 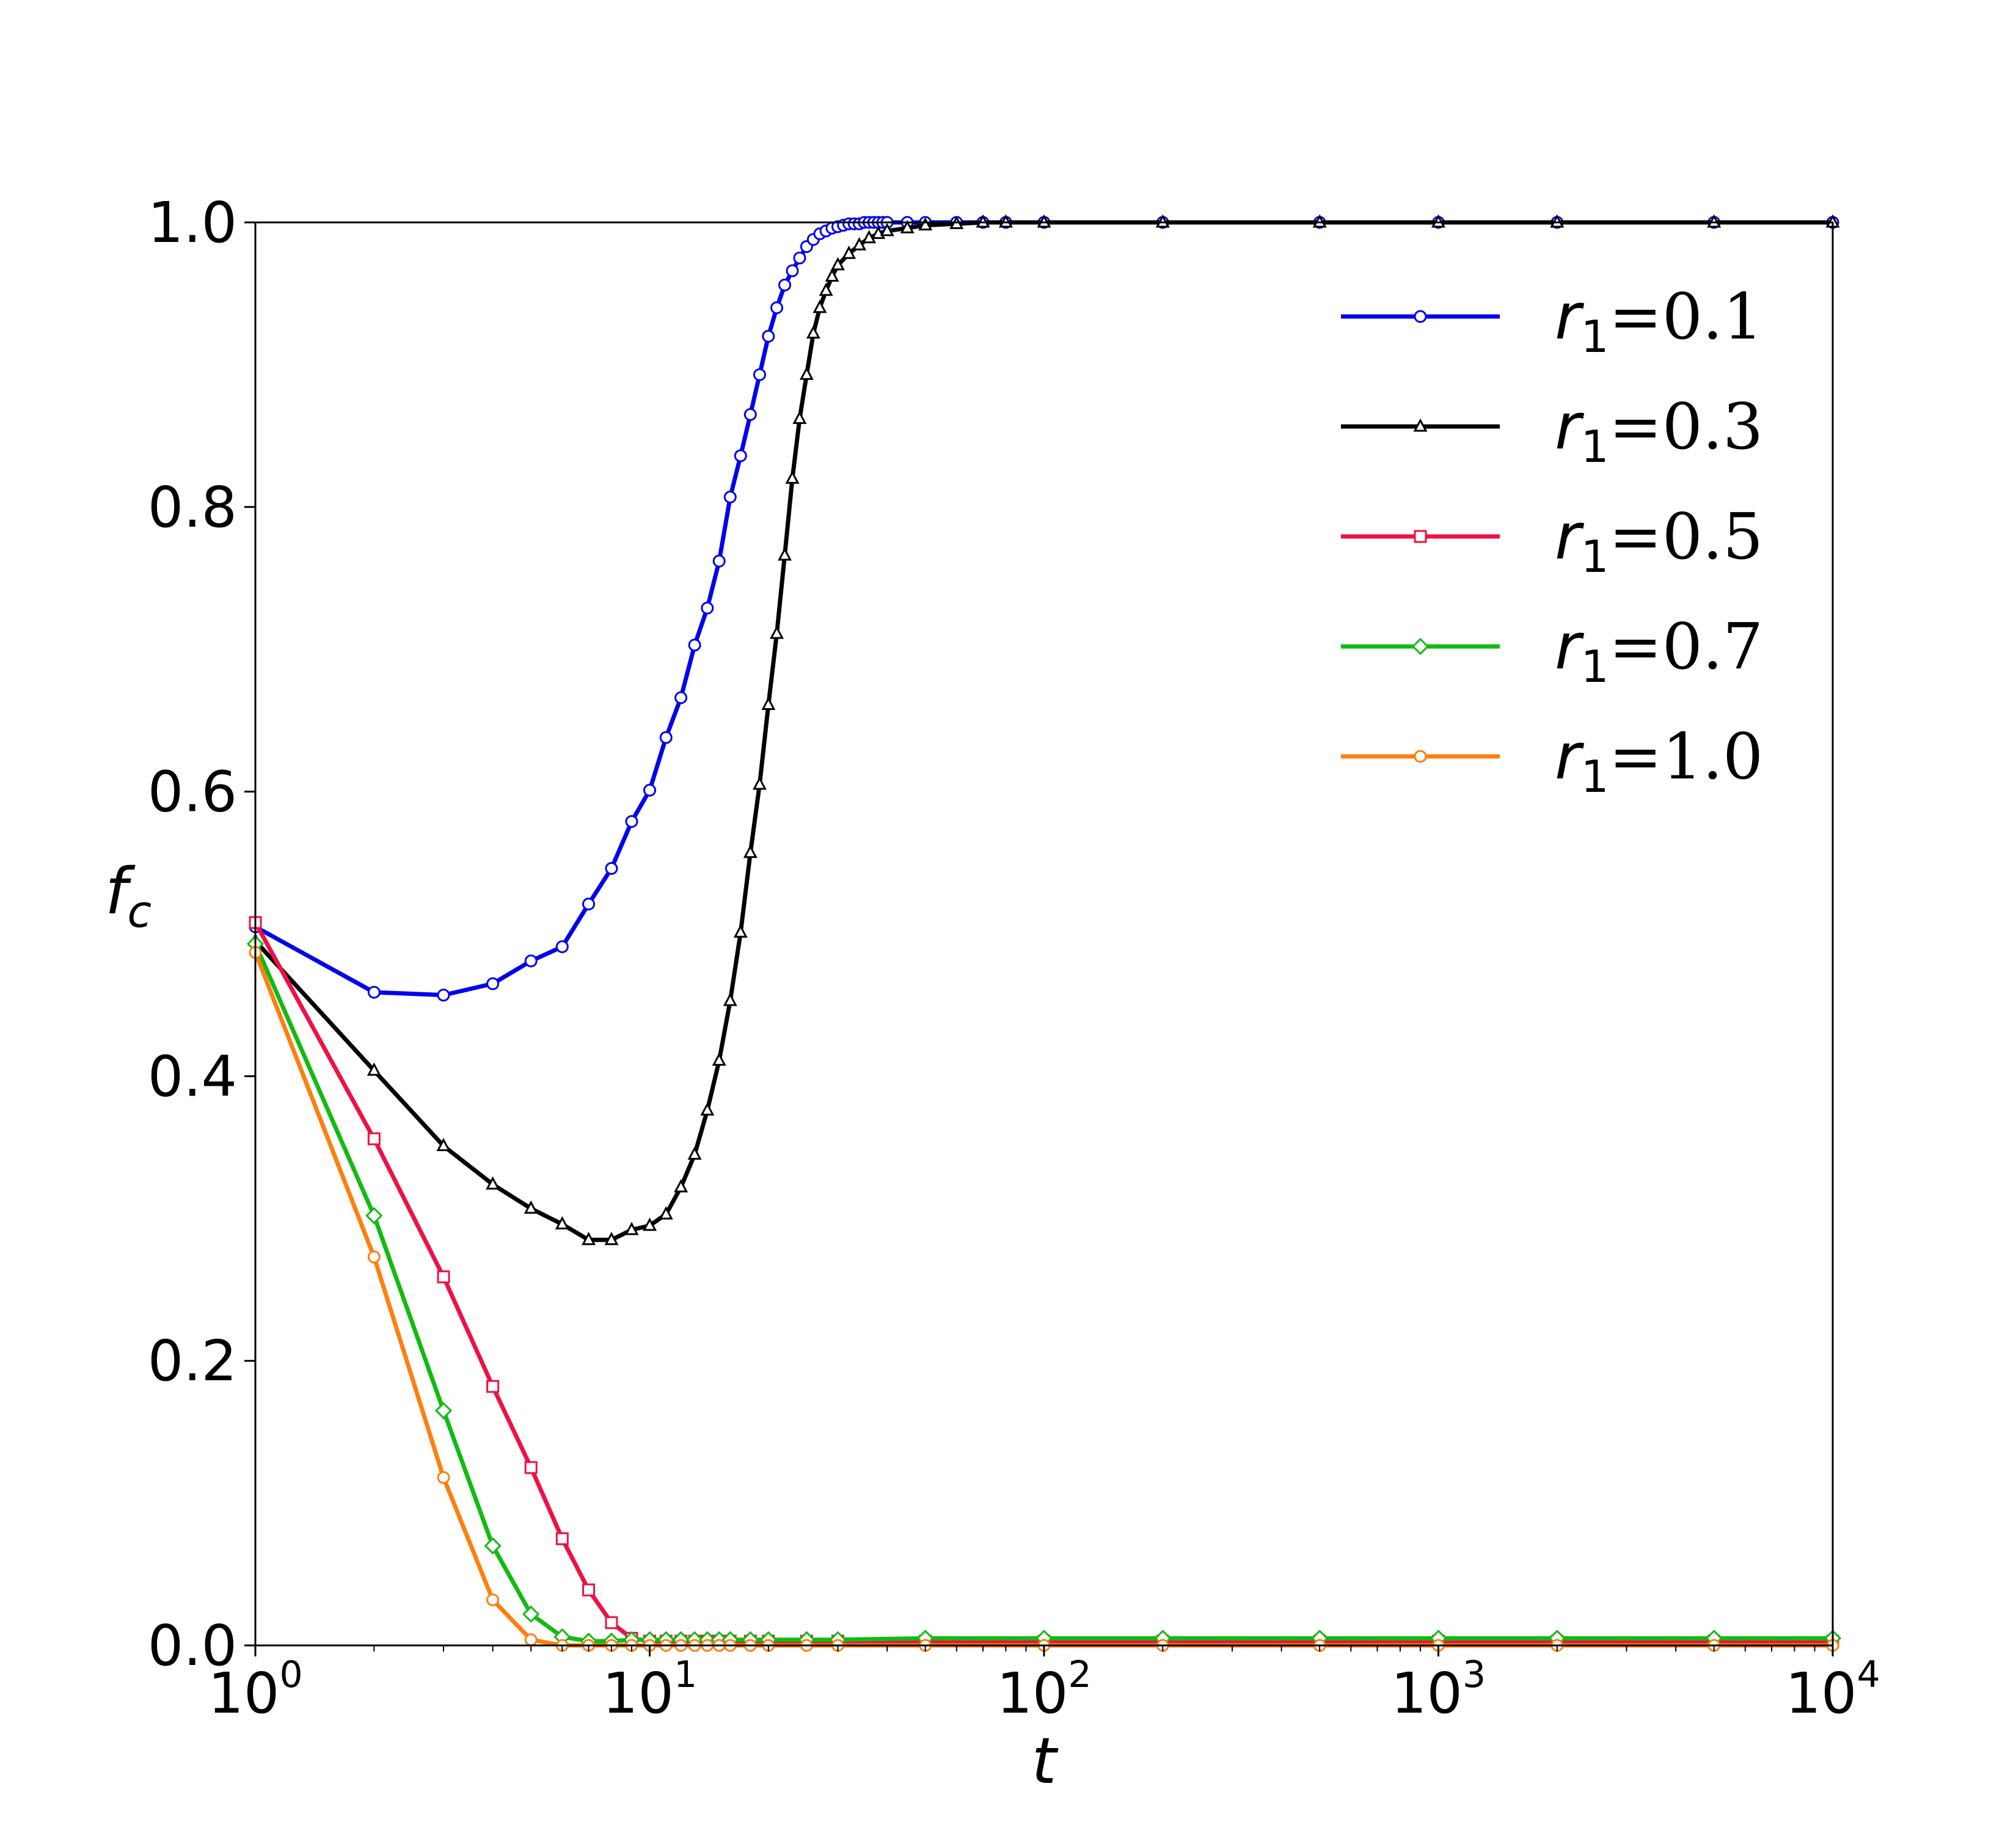 What do you see at coordinates (1045, 1761) in the screenshot?
I see `x-axis-label: t` at bounding box center [1045, 1761].